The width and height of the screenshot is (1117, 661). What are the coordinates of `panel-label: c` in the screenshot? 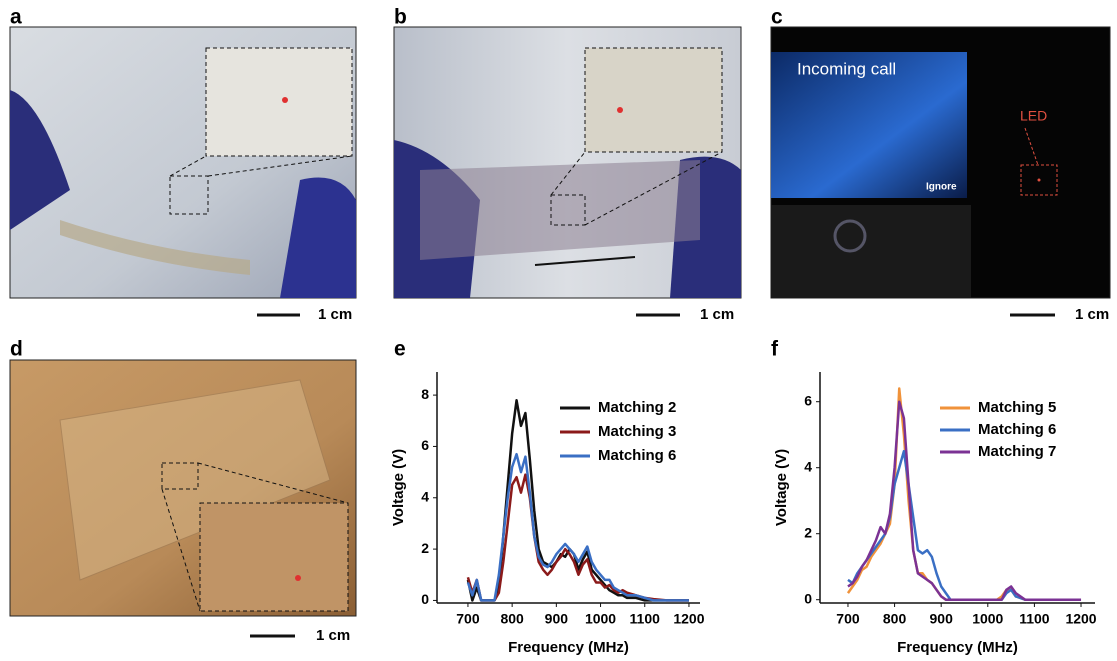 It's located at (777, 17).